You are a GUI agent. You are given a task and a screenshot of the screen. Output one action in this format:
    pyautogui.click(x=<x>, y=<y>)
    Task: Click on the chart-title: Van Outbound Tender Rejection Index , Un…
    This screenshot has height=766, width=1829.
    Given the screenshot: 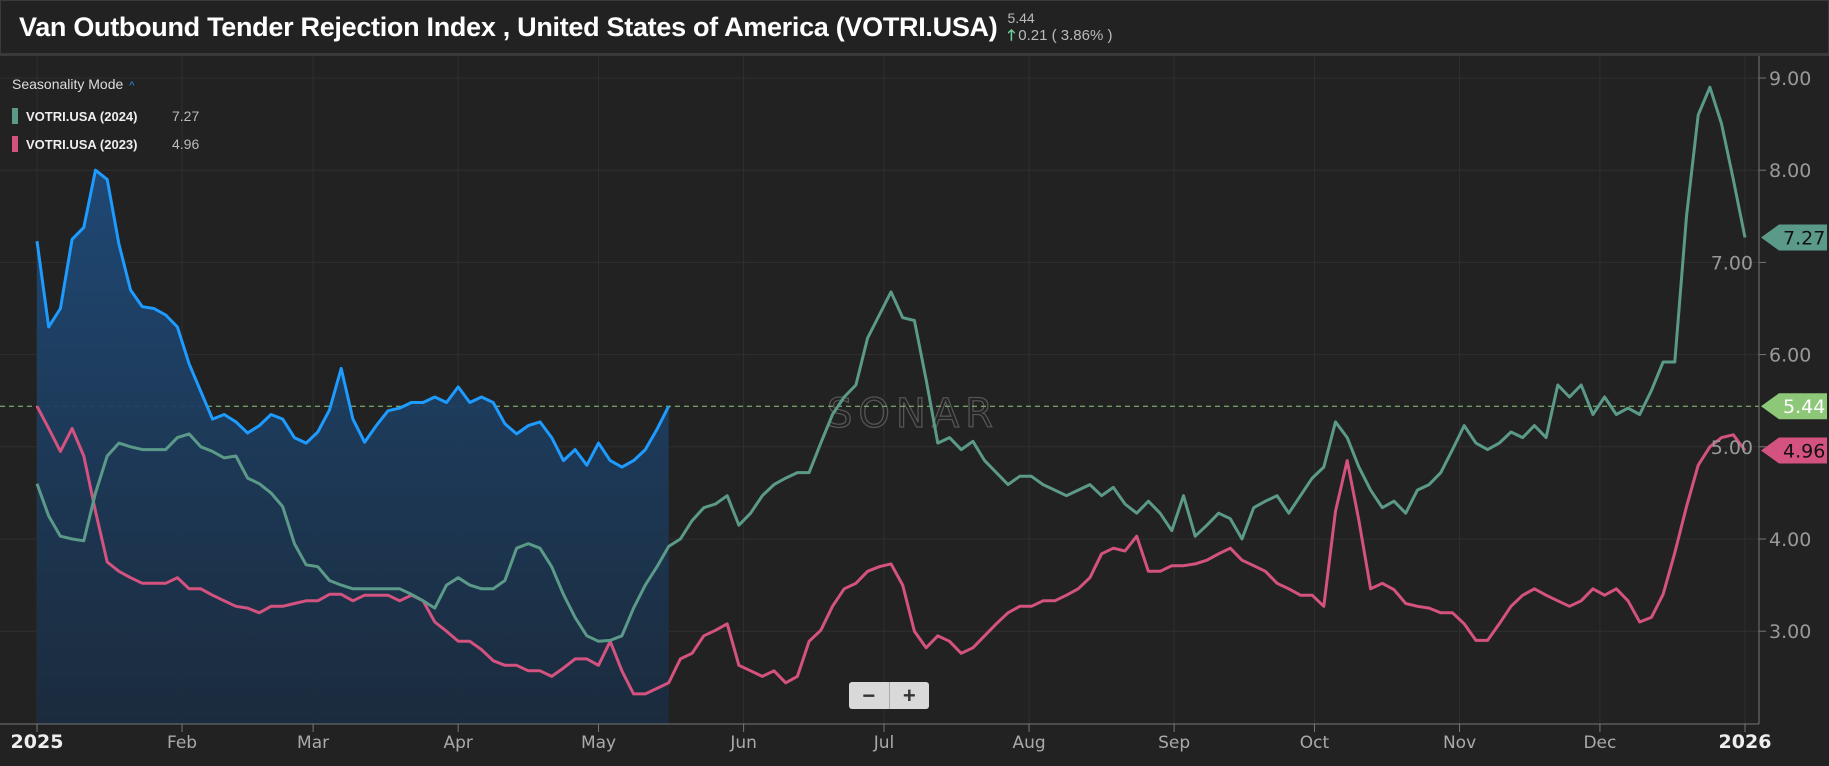 What is the action you would take?
    pyautogui.click(x=508, y=26)
    